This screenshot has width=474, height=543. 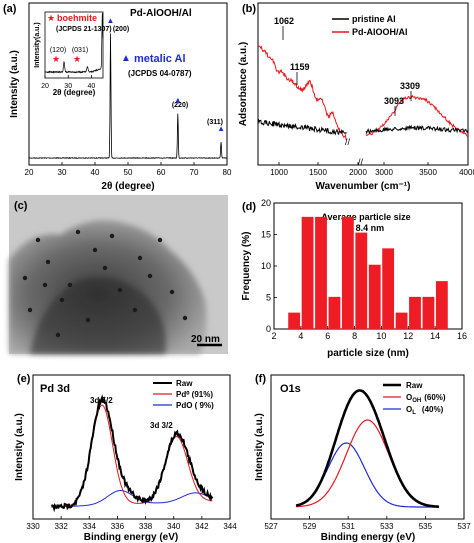 What do you see at coordinates (367, 448) in the screenshot?
I see `panel-f-raw-line` at bounding box center [367, 448].